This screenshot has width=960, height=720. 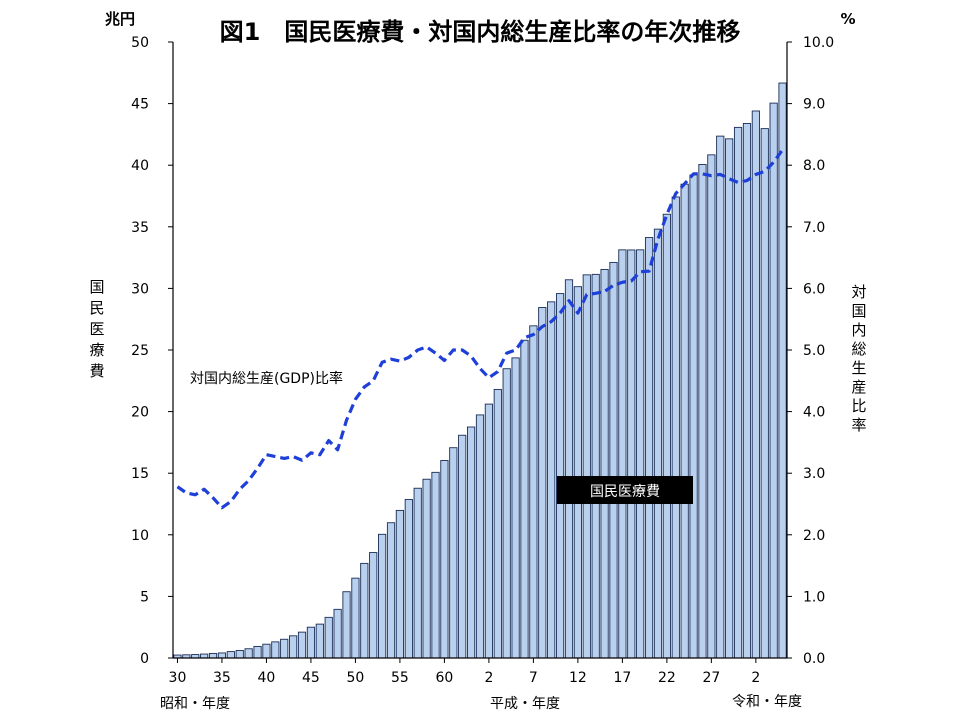 What do you see at coordinates (814, 351) in the screenshot?
I see `right-tick-label: 5.0` at bounding box center [814, 351].